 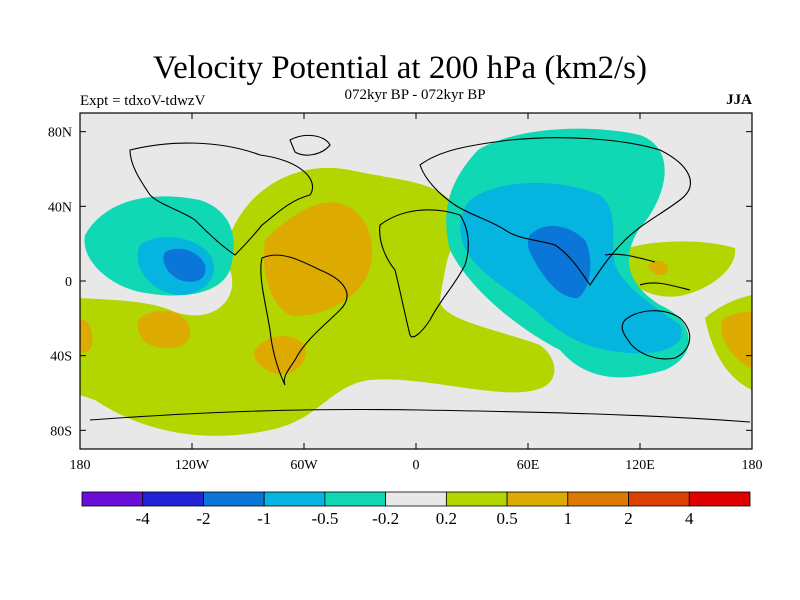 I want to click on lat-tick-label: 80S, so click(x=61, y=431).